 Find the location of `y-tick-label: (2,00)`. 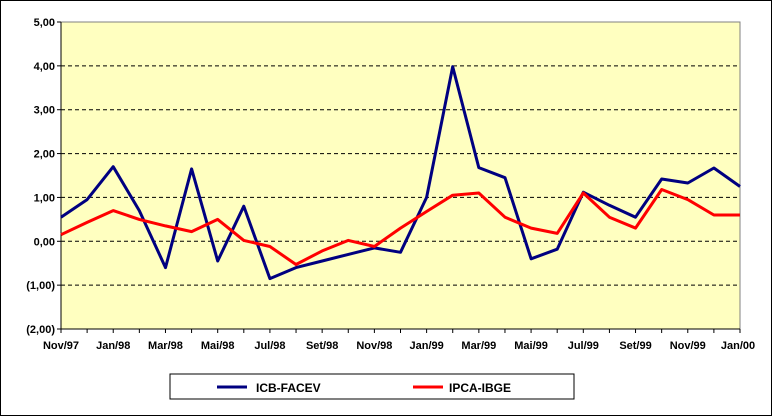

y-tick-label: (2,00) is located at coordinates (40, 330).